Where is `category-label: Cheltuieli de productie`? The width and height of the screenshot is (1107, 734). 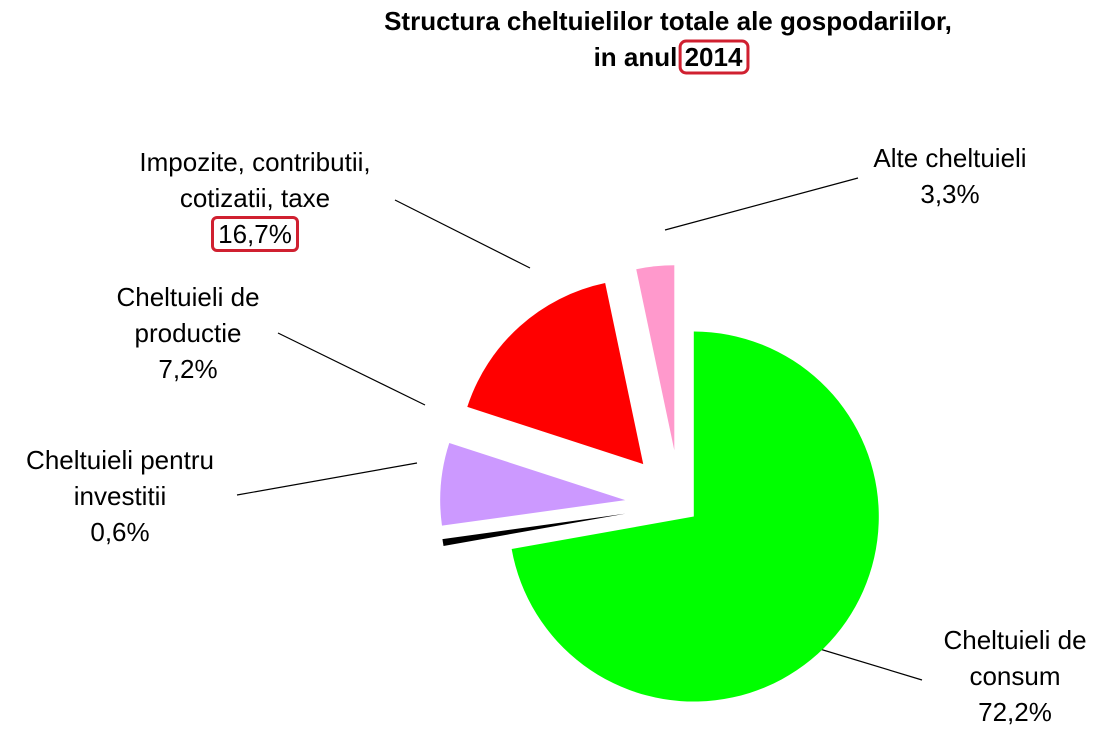 category-label: Cheltuieli de productie is located at coordinates (188, 315).